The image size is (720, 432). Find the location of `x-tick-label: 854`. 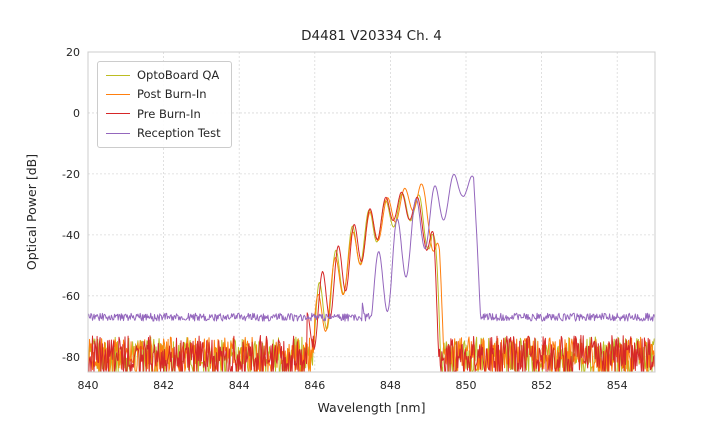

x-tick-label: 854 is located at coordinates (617, 385).